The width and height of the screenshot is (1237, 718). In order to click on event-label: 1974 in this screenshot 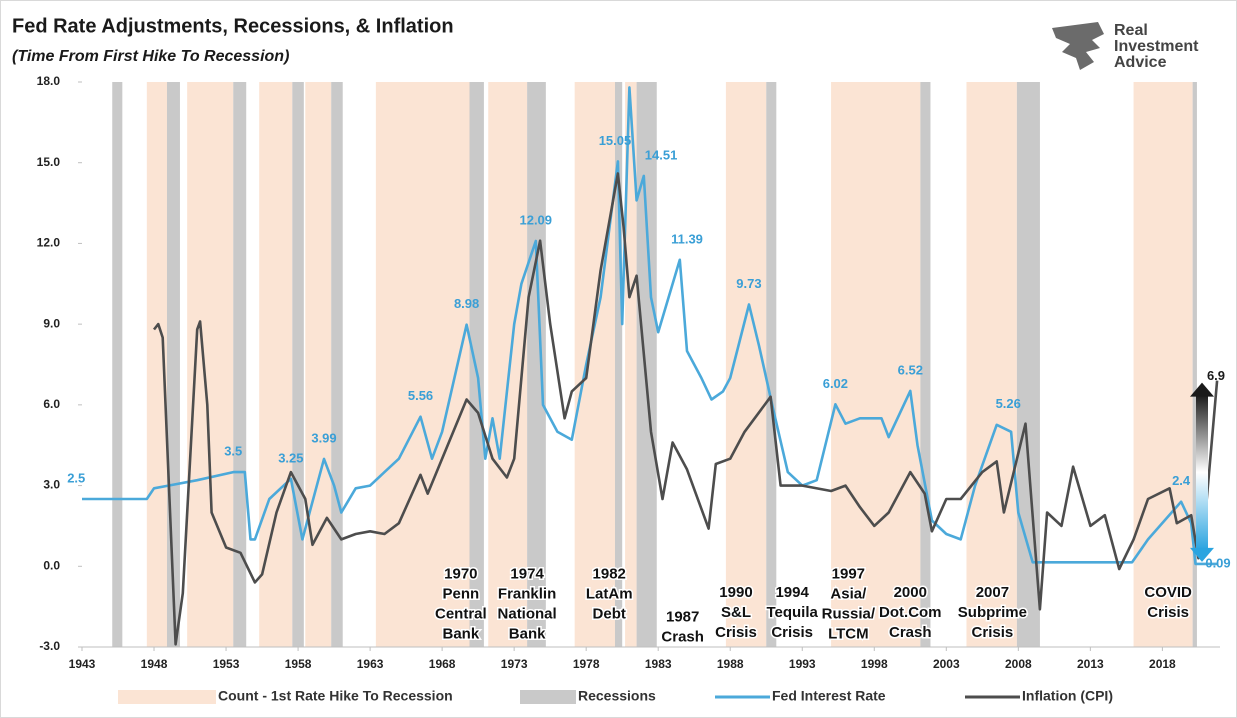, I will do `click(527, 573)`.